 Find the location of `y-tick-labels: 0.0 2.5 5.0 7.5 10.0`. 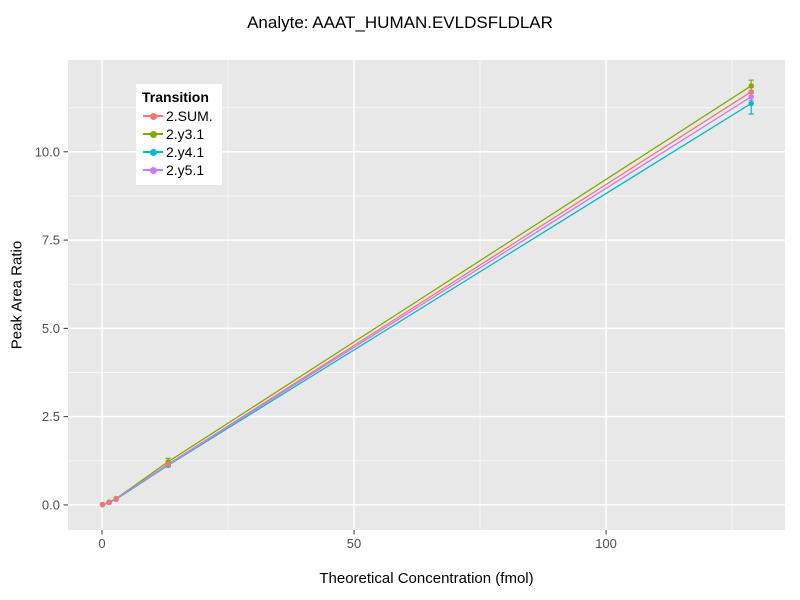

y-tick-labels: 0.0 2.5 5.0 7.5 10.0 is located at coordinates (47, 328).